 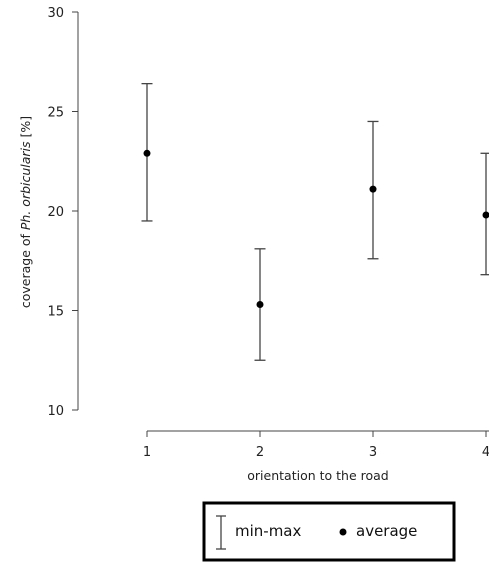 What do you see at coordinates (386, 531) in the screenshot?
I see `legend-average-label: average` at bounding box center [386, 531].